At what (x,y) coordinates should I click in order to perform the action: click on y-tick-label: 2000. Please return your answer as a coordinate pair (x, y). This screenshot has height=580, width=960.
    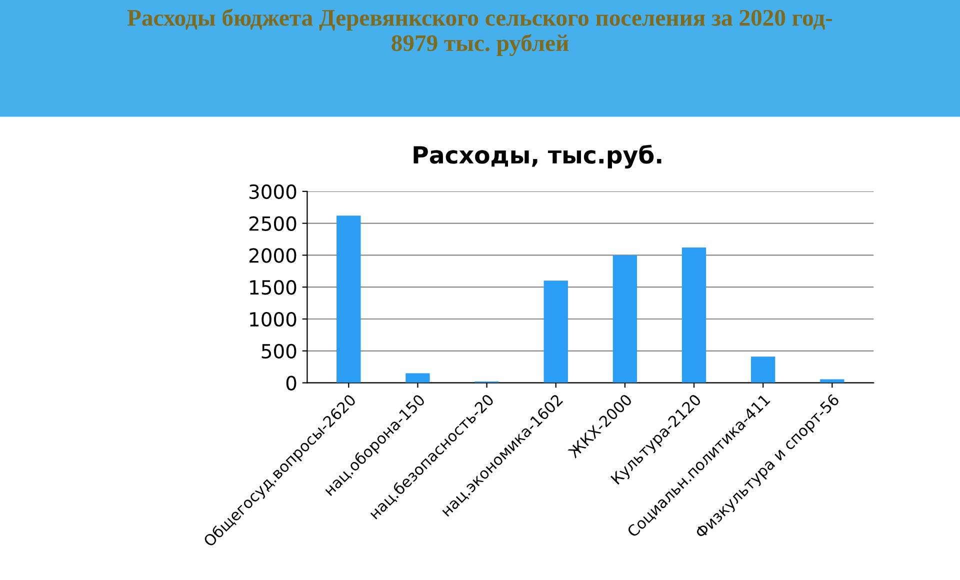
    Looking at the image, I should click on (272, 255).